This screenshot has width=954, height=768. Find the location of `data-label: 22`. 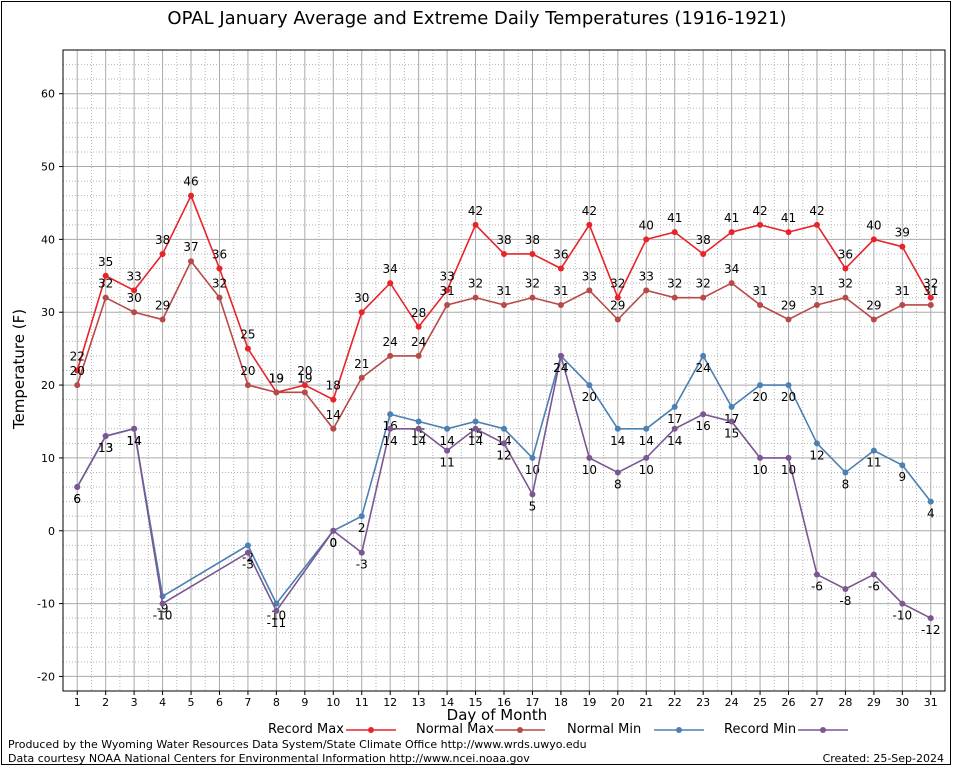

data-label: 22 is located at coordinates (77, 357).